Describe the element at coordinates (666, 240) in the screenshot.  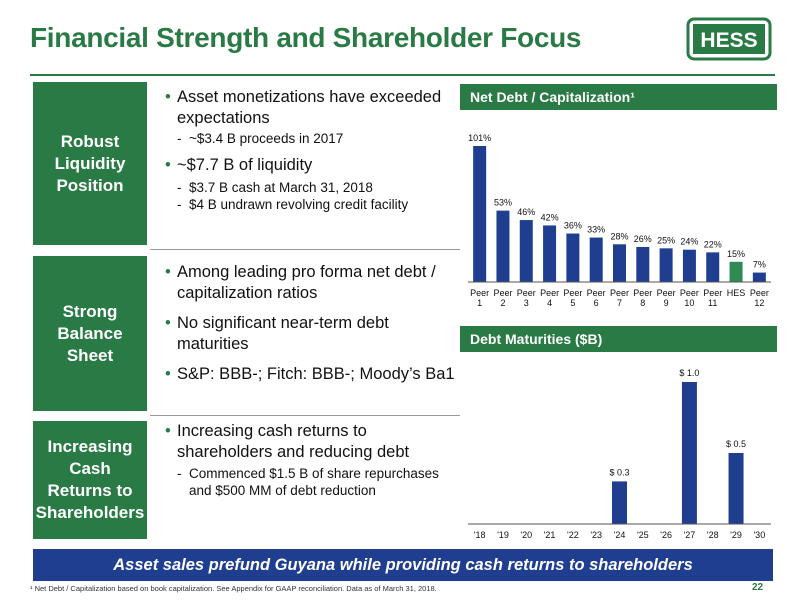
I see `data-label: 25%` at that location.